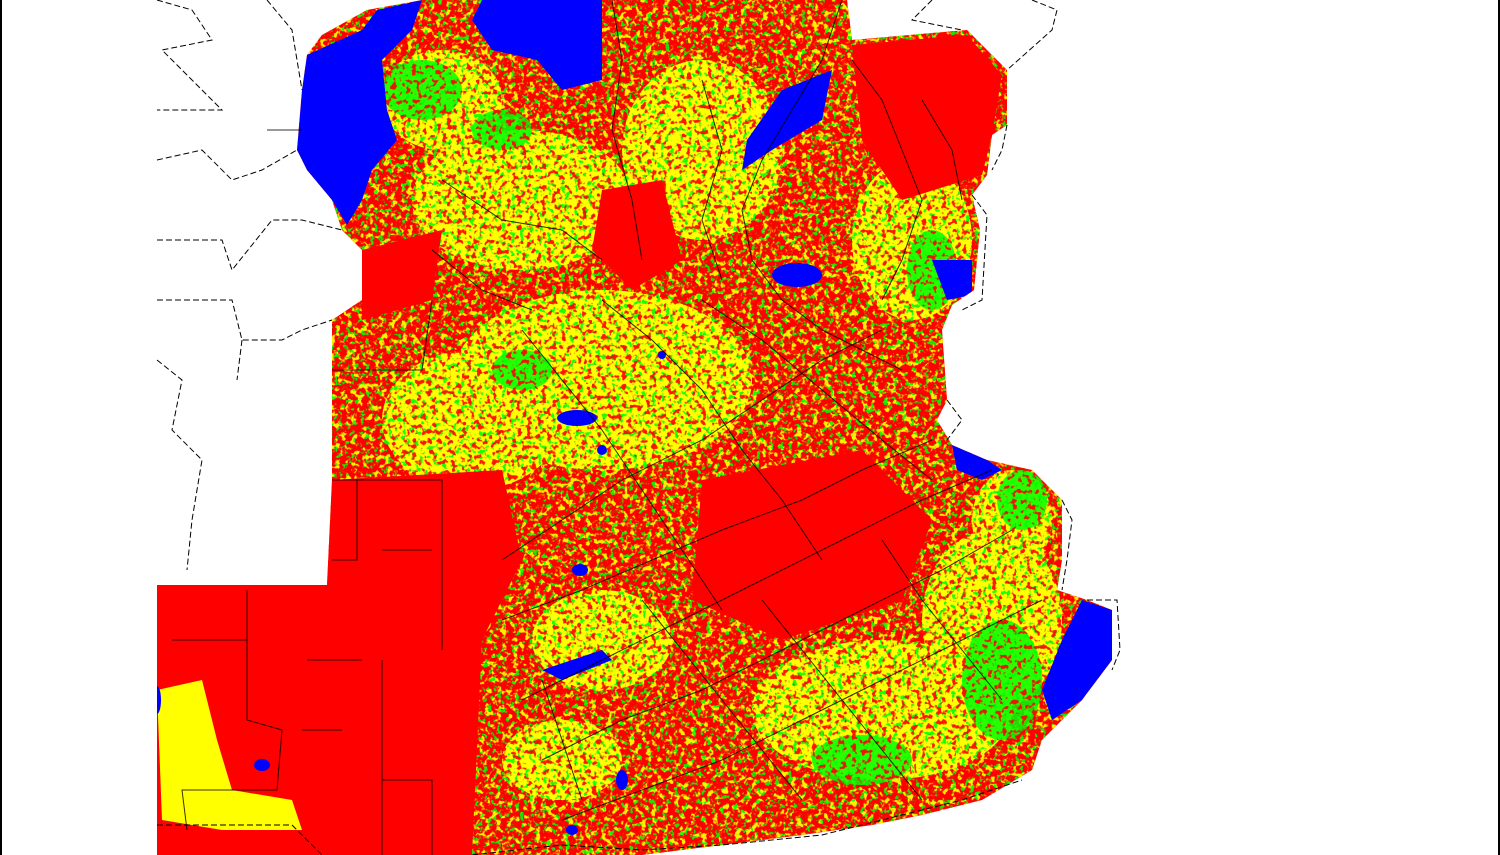  Describe the element at coordinates (402, 275) in the screenshot. I see `red-block-northwest` at that location.